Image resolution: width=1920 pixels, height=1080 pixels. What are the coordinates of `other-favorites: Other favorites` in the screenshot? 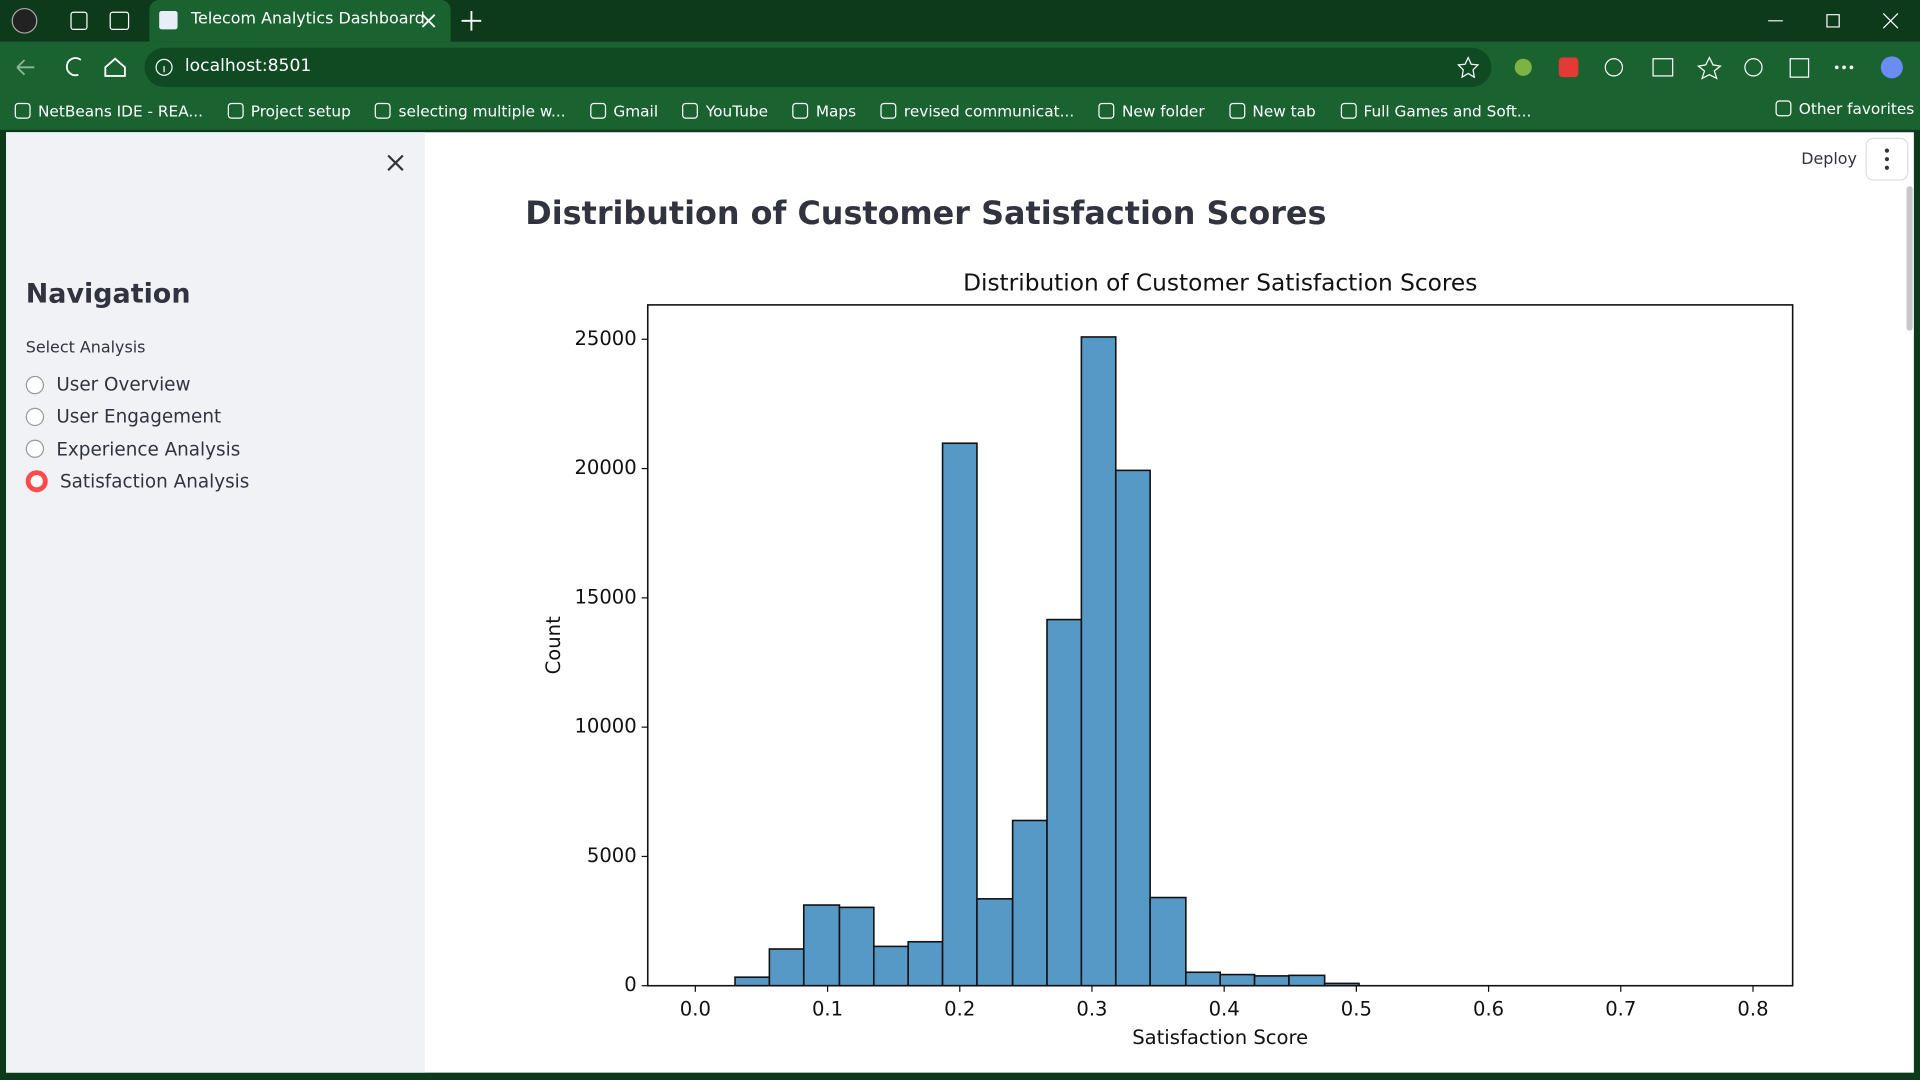 It's located at (1845, 108).